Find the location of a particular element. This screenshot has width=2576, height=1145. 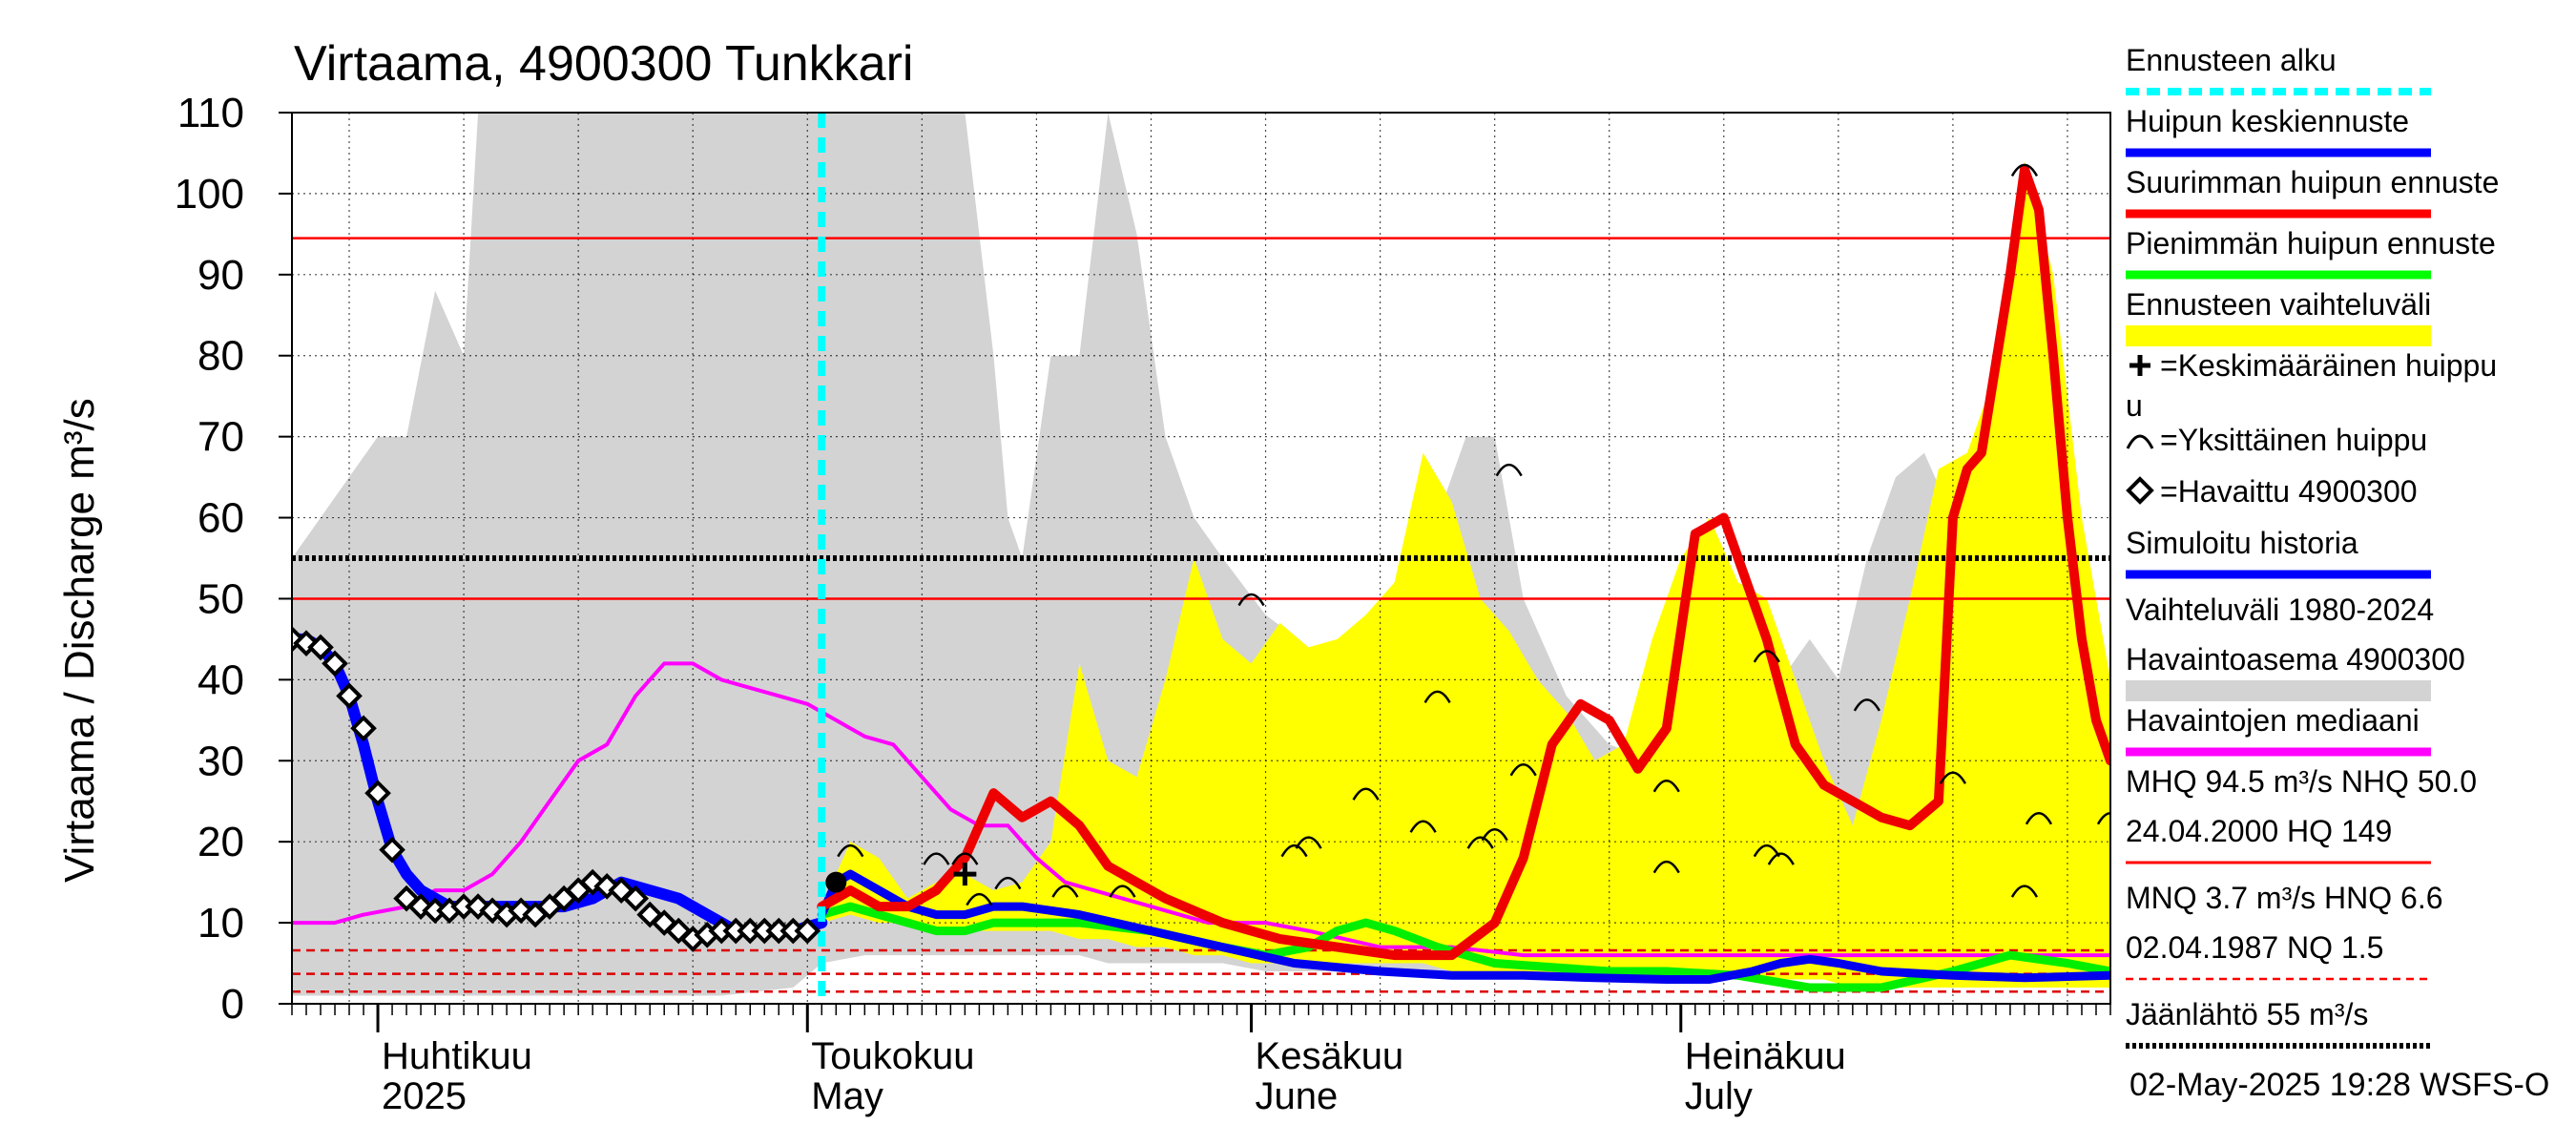

forecast-start-dot is located at coordinates (836, 882).